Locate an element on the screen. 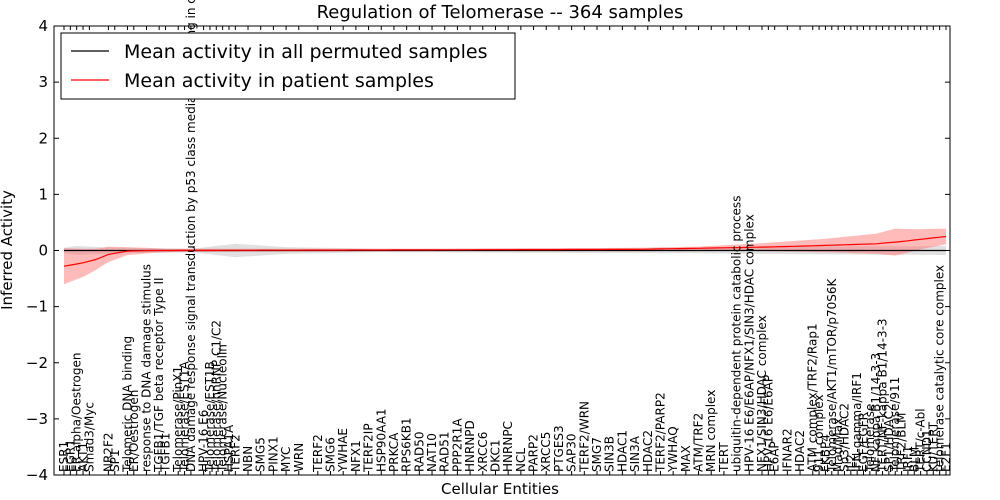 The width and height of the screenshot is (1000, 500). x-tick-label: DKC1 is located at coordinates (495, 456).